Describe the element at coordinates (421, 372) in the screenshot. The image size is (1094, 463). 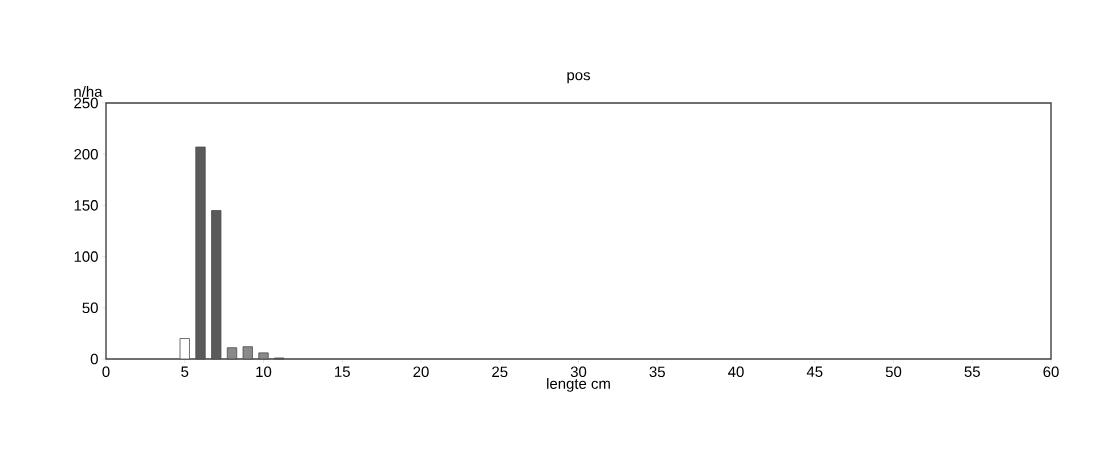
I see `x-tick-label: 20` at that location.